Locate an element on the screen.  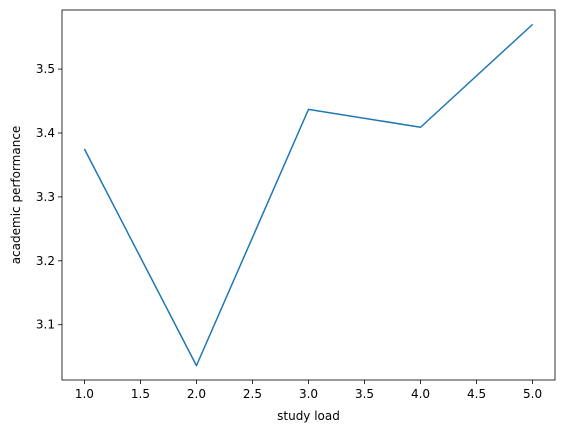
x-axis-label: study load is located at coordinates (308, 416).